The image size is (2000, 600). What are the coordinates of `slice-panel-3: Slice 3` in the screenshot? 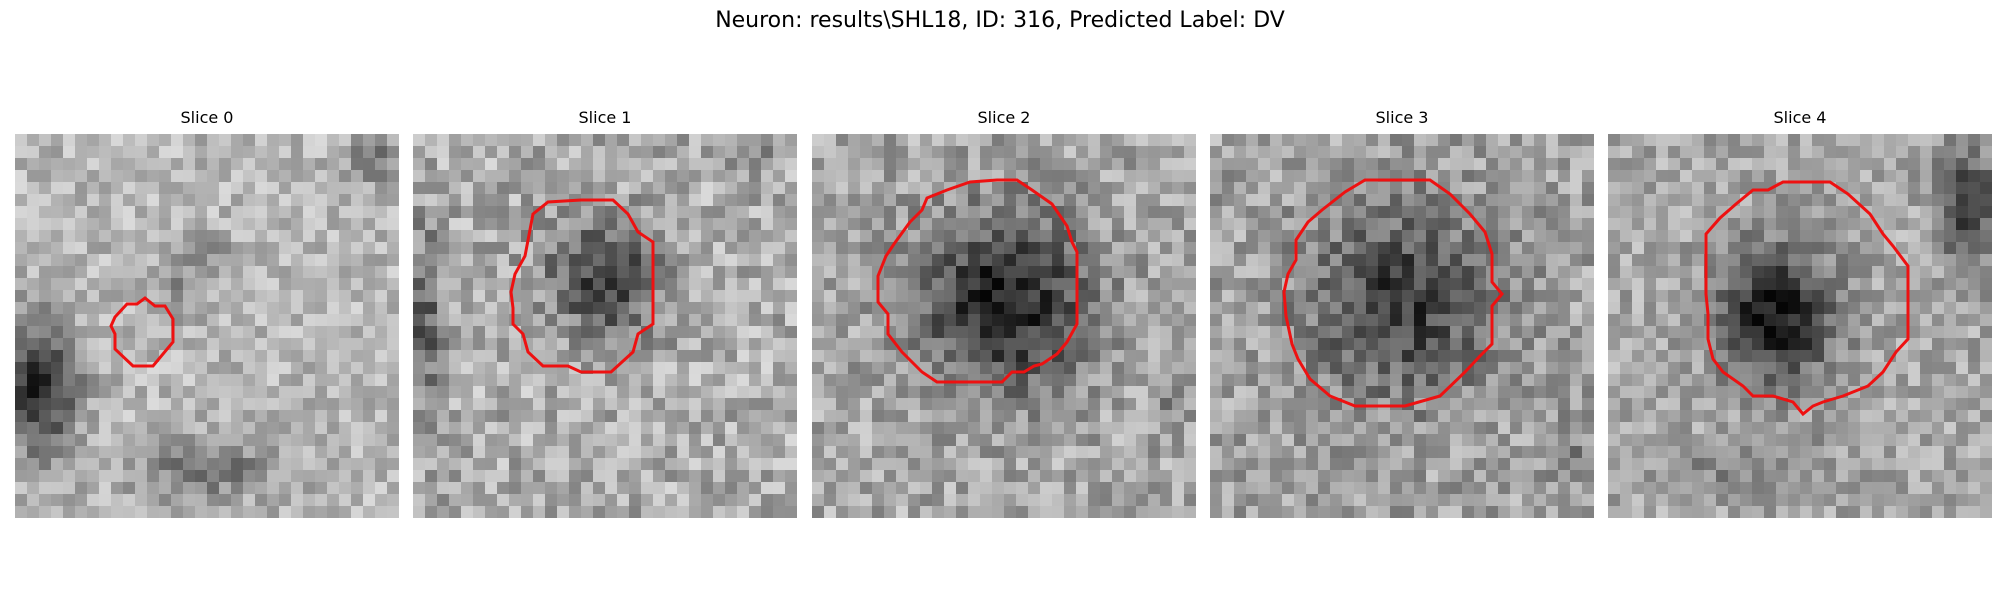 It's located at (1402, 313).